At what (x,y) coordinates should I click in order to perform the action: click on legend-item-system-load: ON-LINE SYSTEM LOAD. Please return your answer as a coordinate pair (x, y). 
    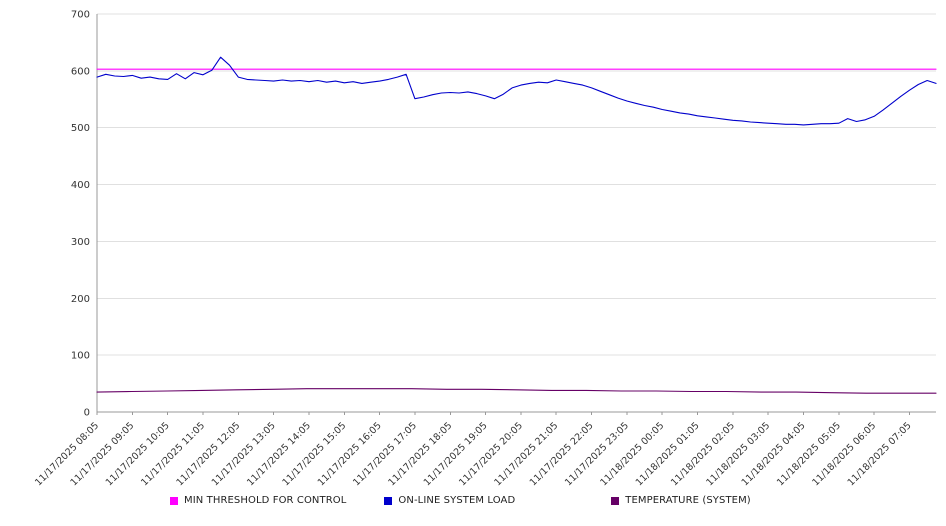
    Looking at the image, I should click on (449, 500).